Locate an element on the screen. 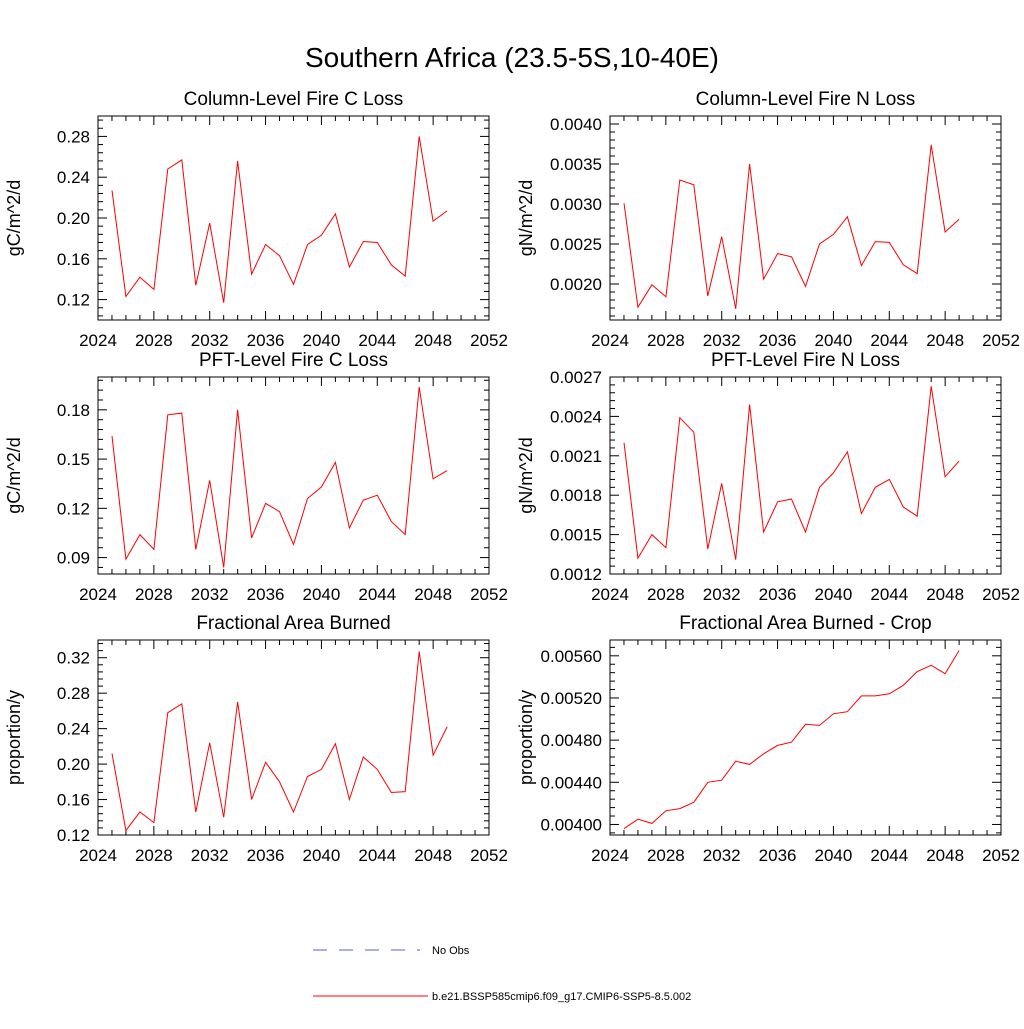 Image resolution: width=1024 pixels, height=1029 pixels. y-axis-label: gN/m^2/d is located at coordinates (526, 218).